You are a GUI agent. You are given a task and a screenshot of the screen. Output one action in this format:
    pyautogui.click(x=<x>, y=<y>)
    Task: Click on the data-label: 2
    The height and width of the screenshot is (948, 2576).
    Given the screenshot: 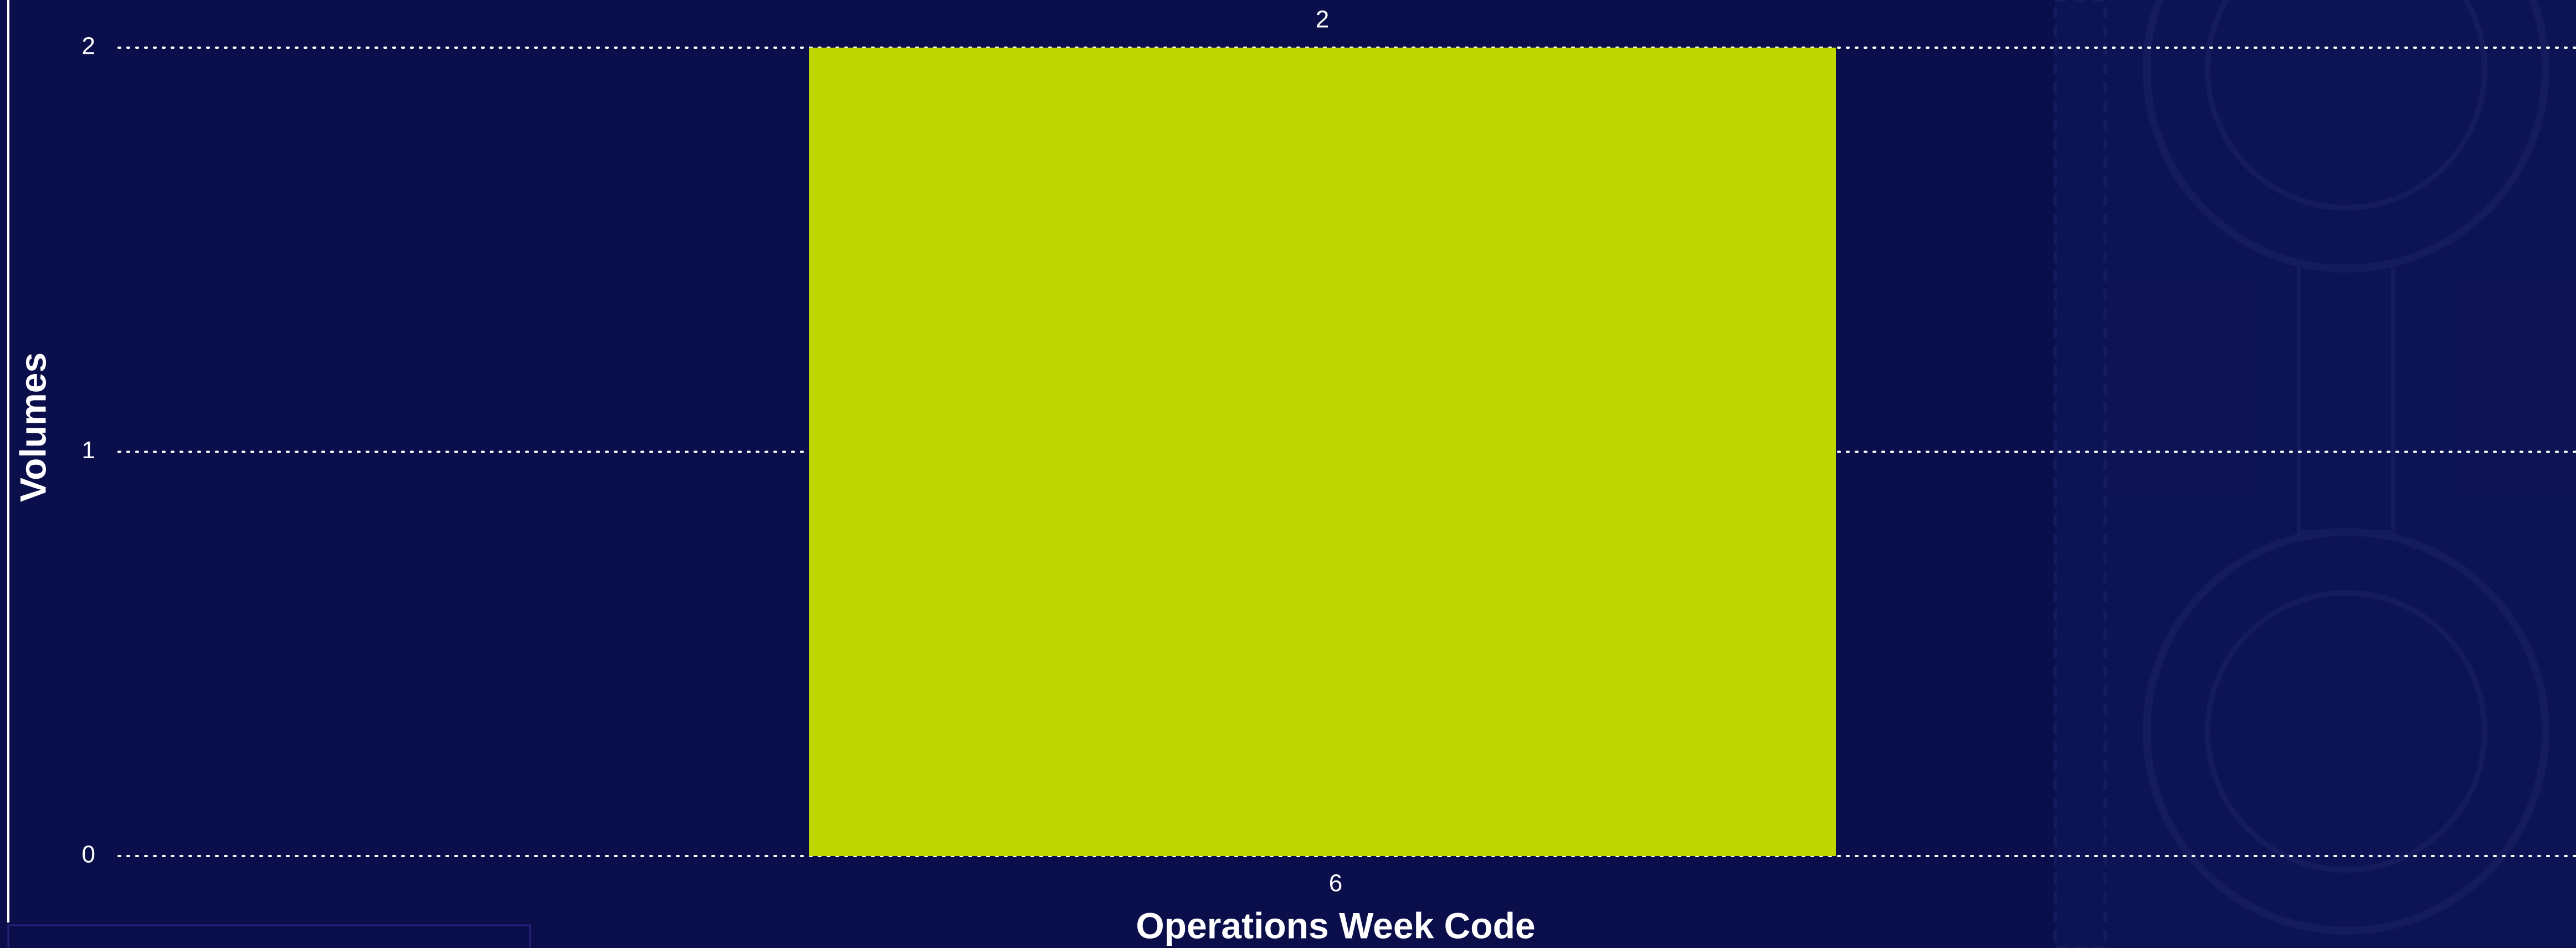 What is the action you would take?
    pyautogui.click(x=1322, y=19)
    